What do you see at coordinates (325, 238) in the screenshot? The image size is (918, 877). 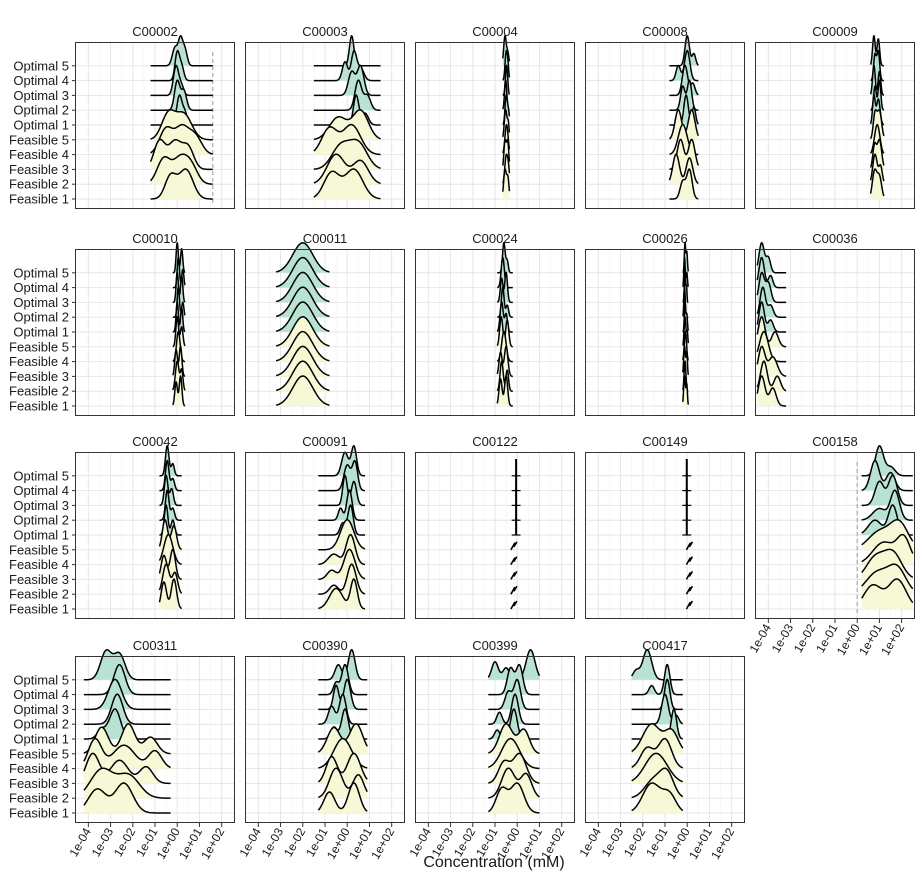 I see `facet-title: C00011` at bounding box center [325, 238].